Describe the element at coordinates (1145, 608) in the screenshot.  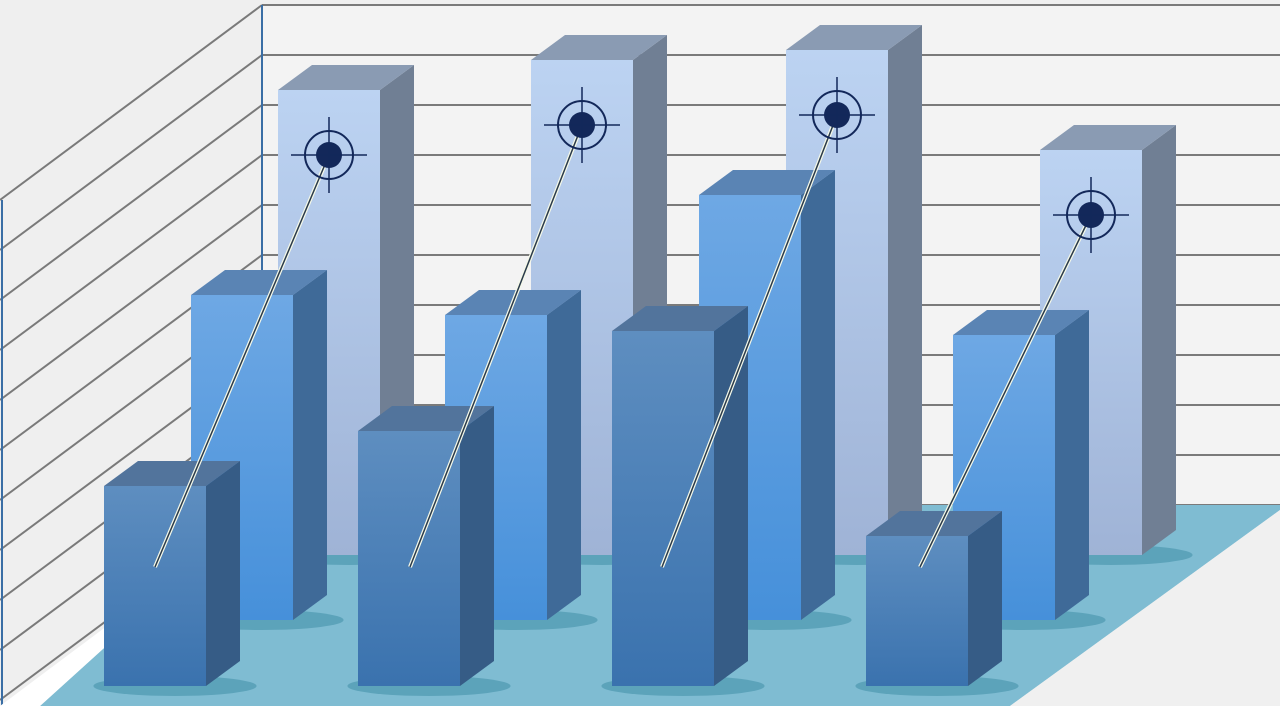
I see `floor-edge-right` at that location.